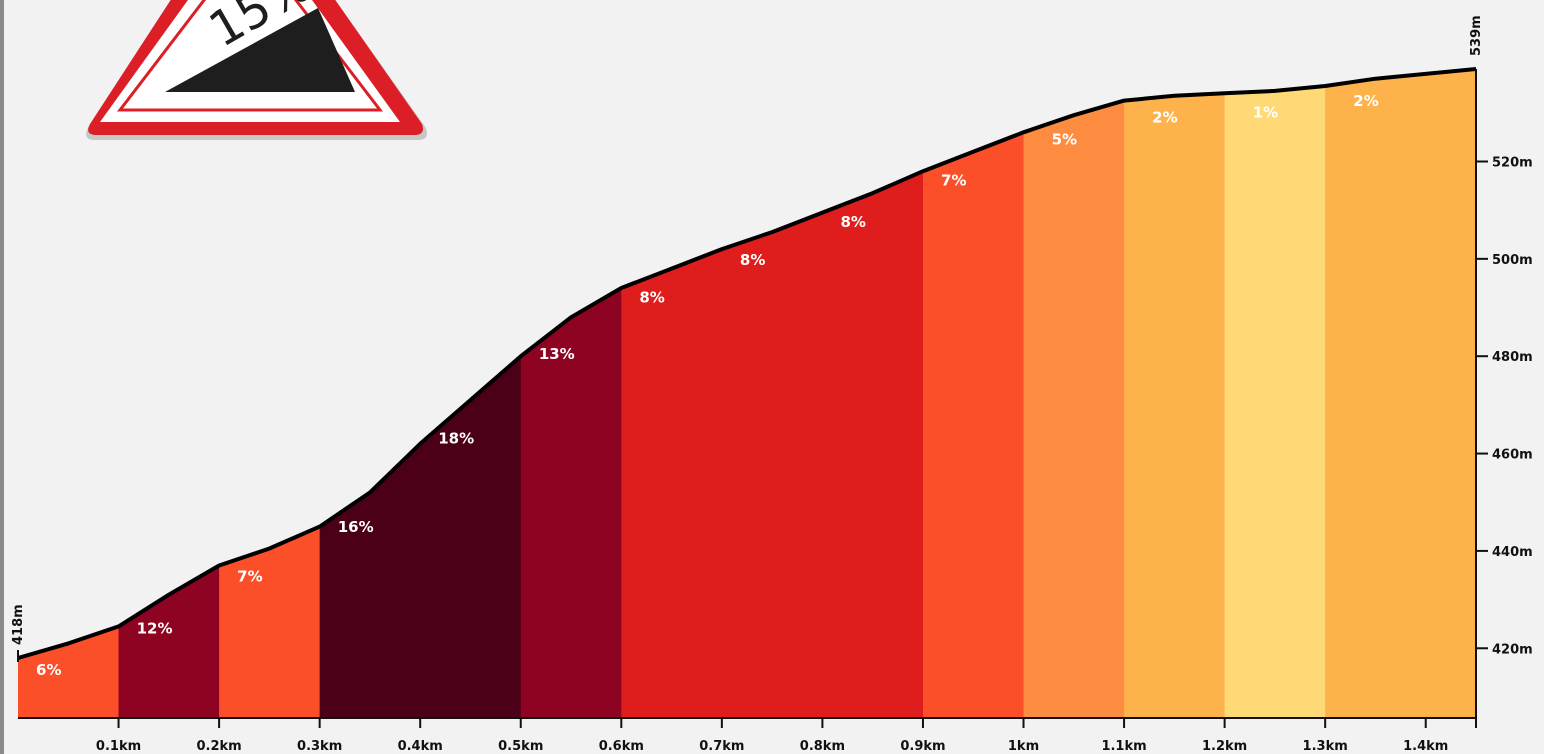  What do you see at coordinates (520, 746) in the screenshot?
I see `x-tick-label: 0.5km` at bounding box center [520, 746].